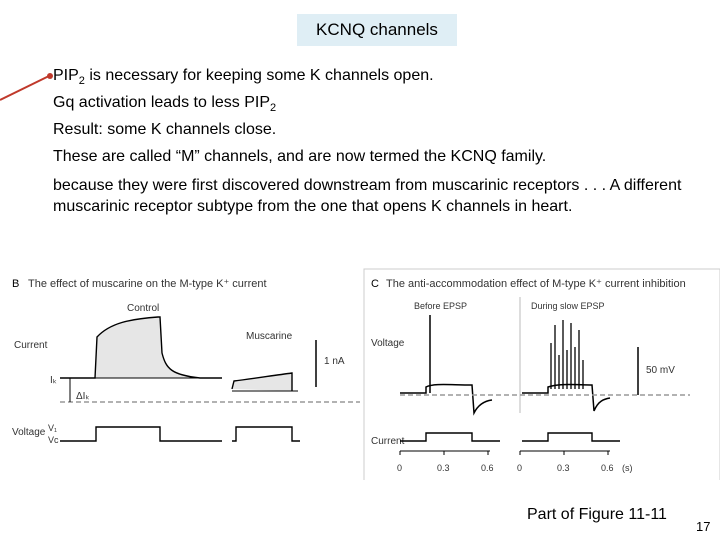  What do you see at coordinates (567, 354) in the screenshot?
I see `during-ap-spikes` at bounding box center [567, 354].